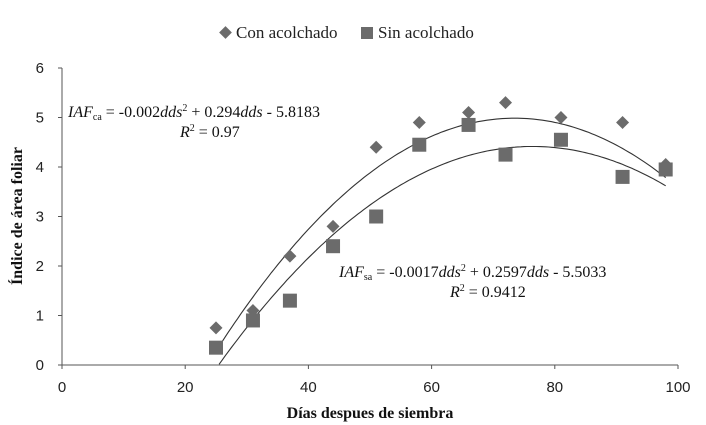 The image size is (706, 425). I want to click on x-tick-label: 80, so click(554, 387).